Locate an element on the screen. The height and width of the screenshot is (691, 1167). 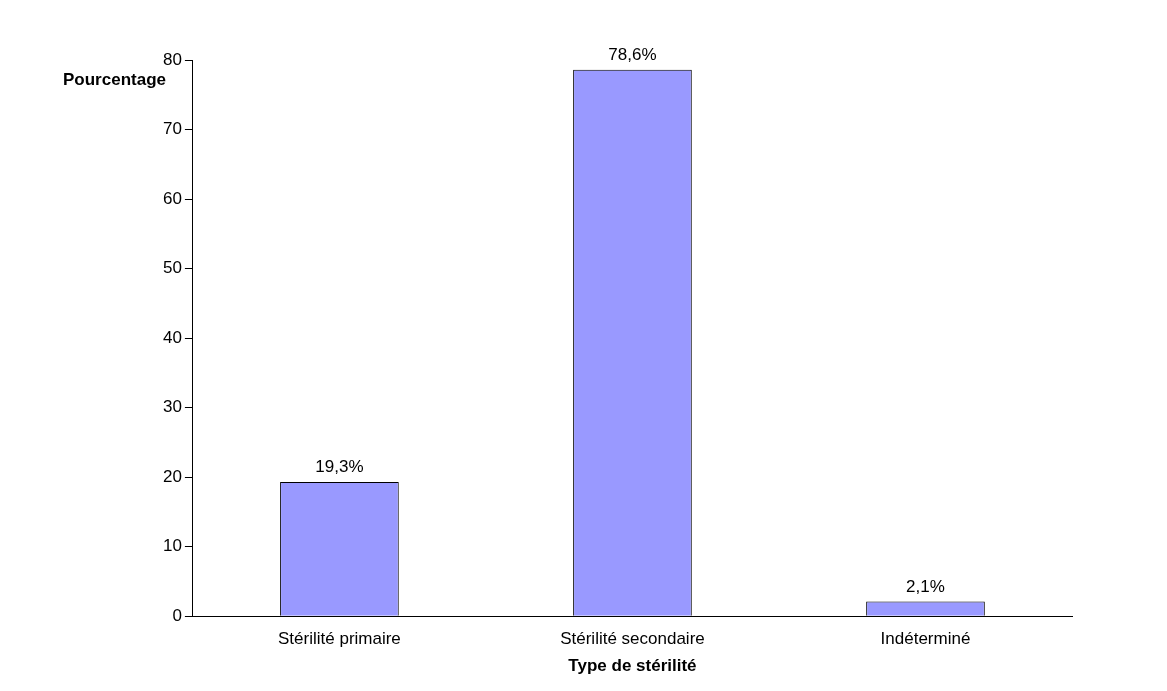
x-tick-label: Stérilité primaire is located at coordinates (339, 639).